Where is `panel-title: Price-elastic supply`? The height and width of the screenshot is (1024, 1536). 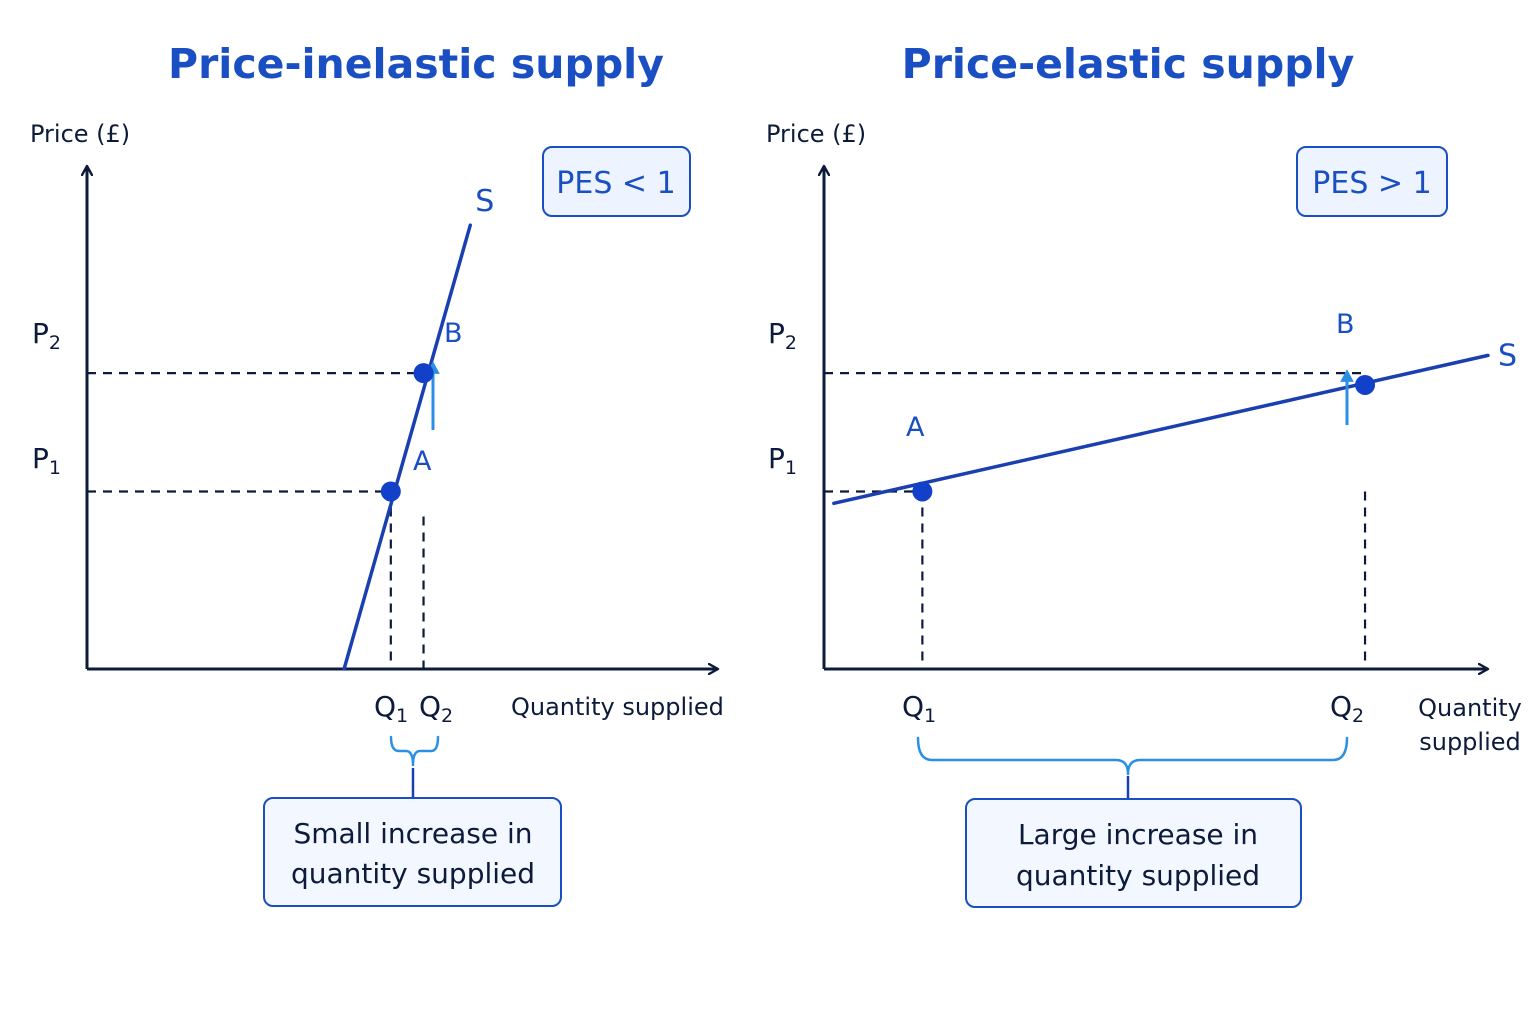
panel-title: Price-elastic supply is located at coordinates (1128, 64).